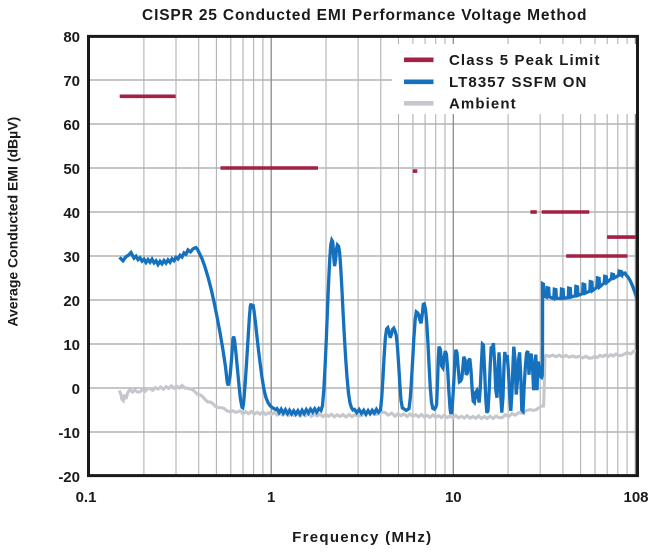  Describe the element at coordinates (71, 213) in the screenshot. I see `svg-text: 40` at that location.